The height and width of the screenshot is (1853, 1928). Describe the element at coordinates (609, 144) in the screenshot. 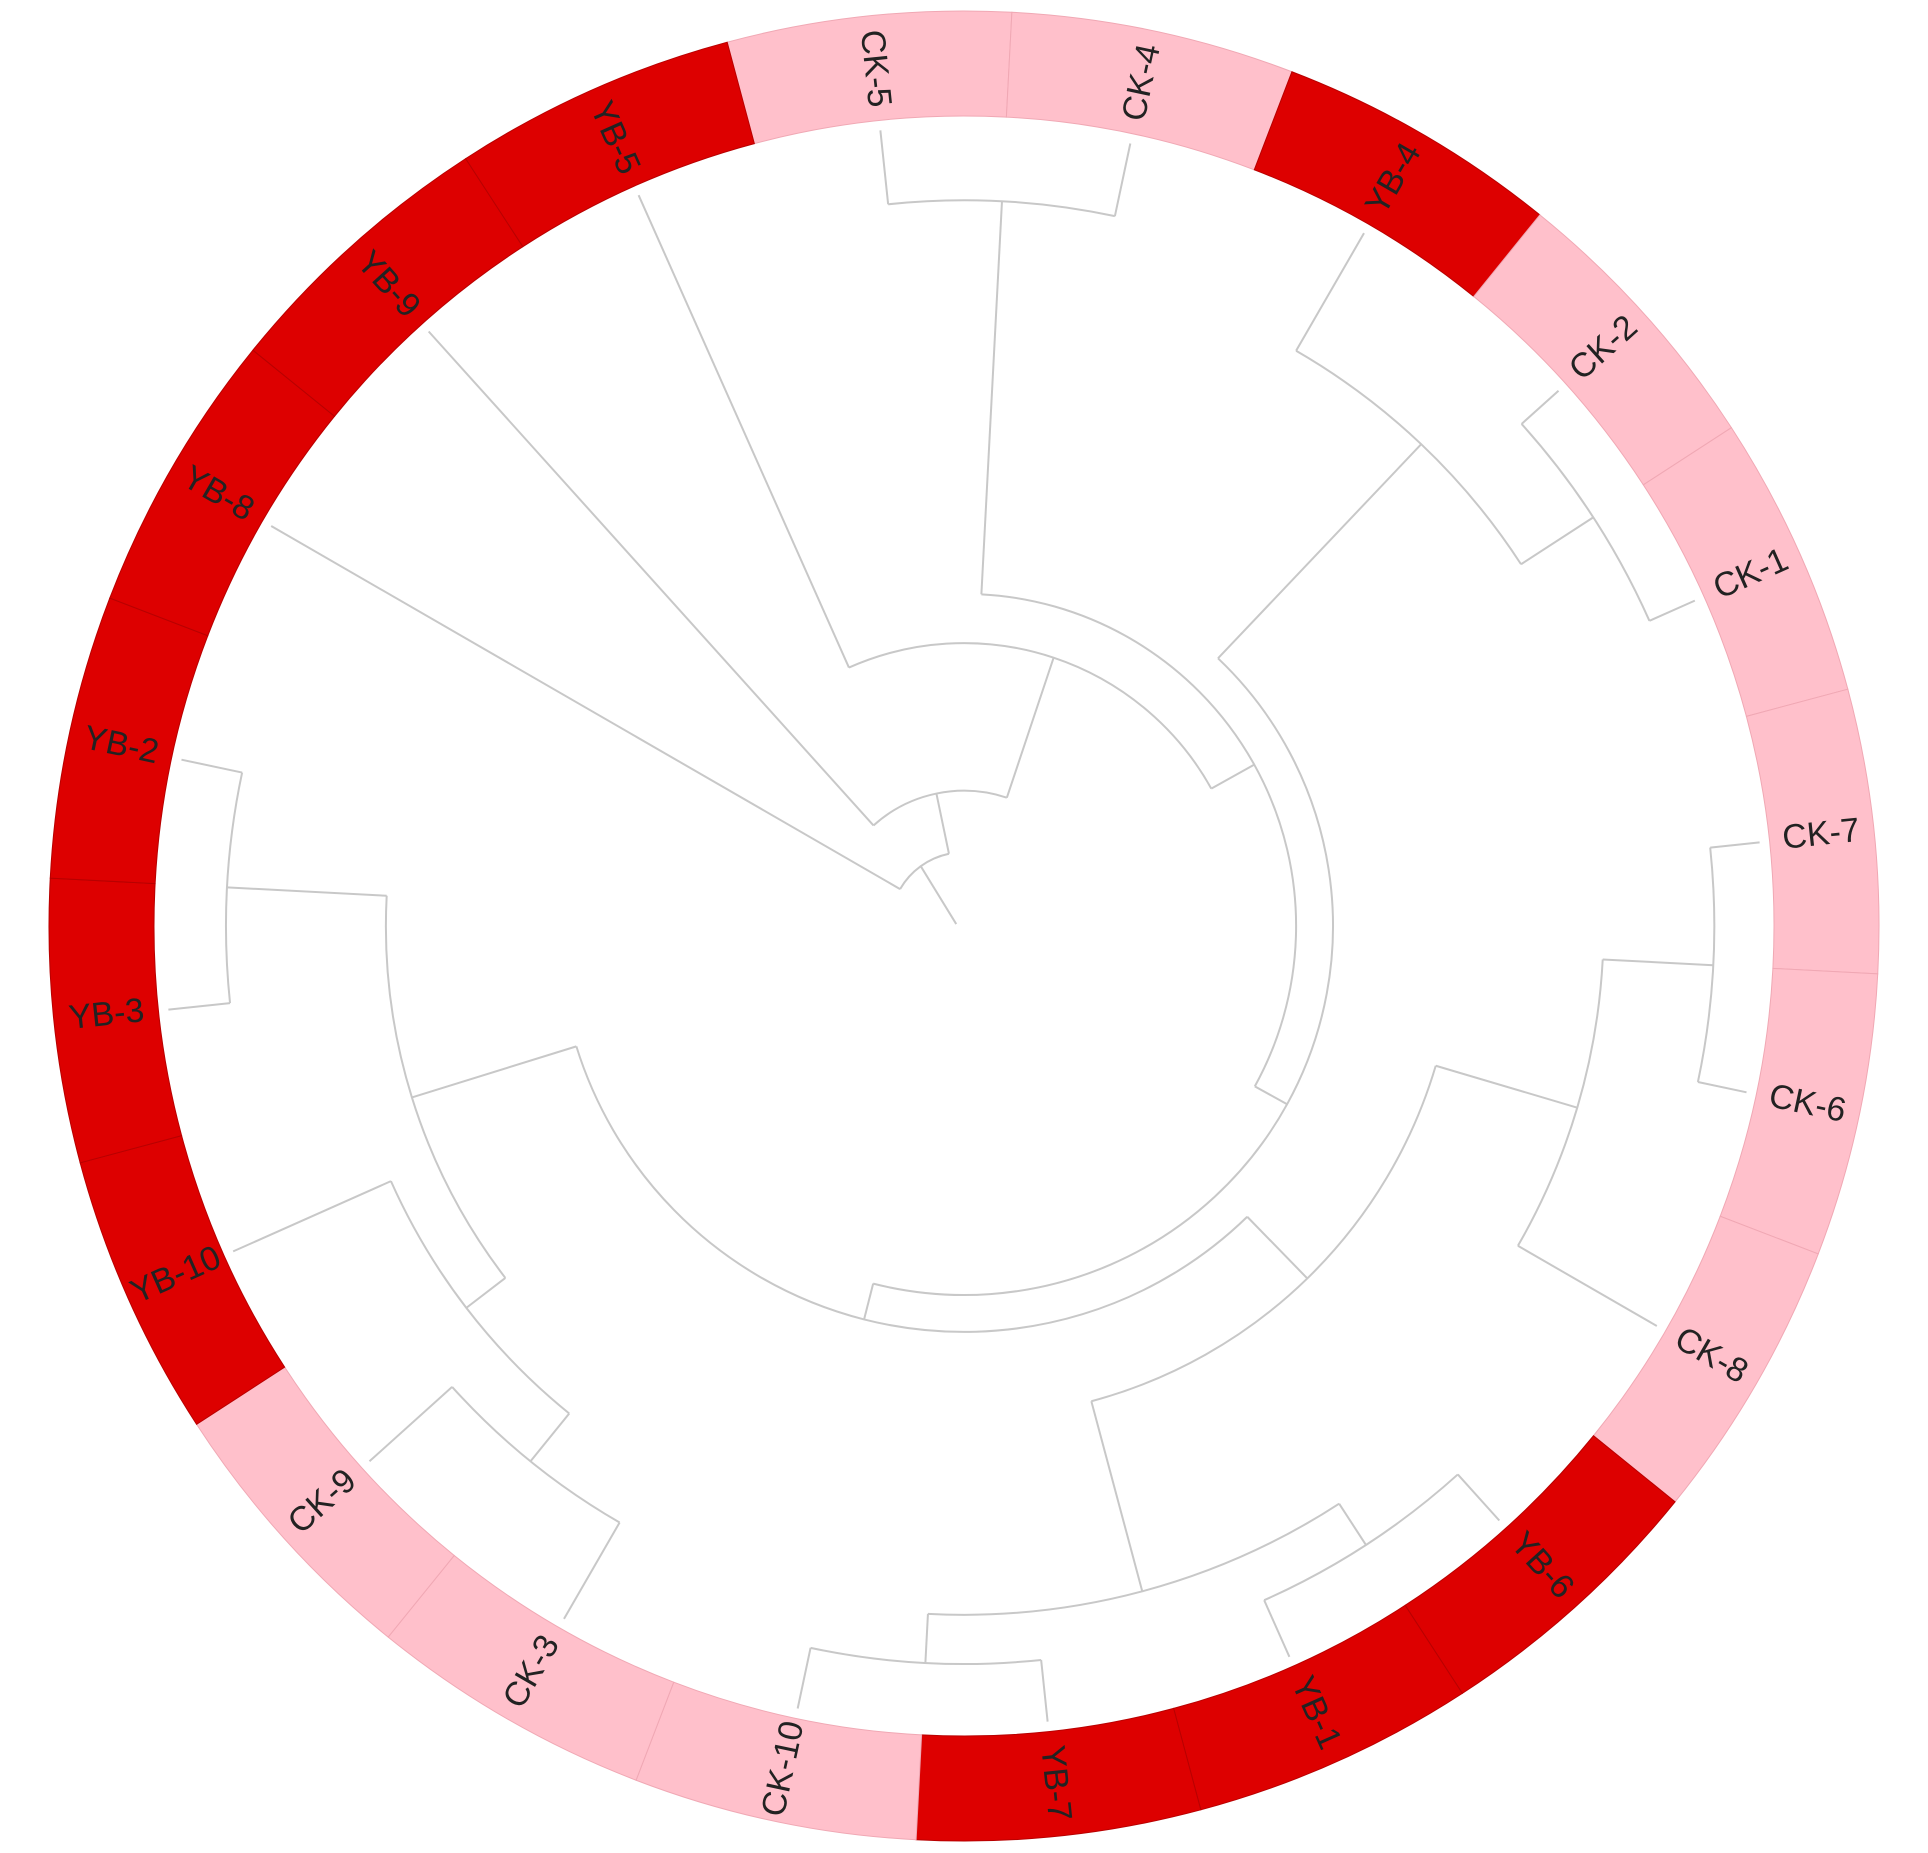

I see `leaf-segment` at that location.